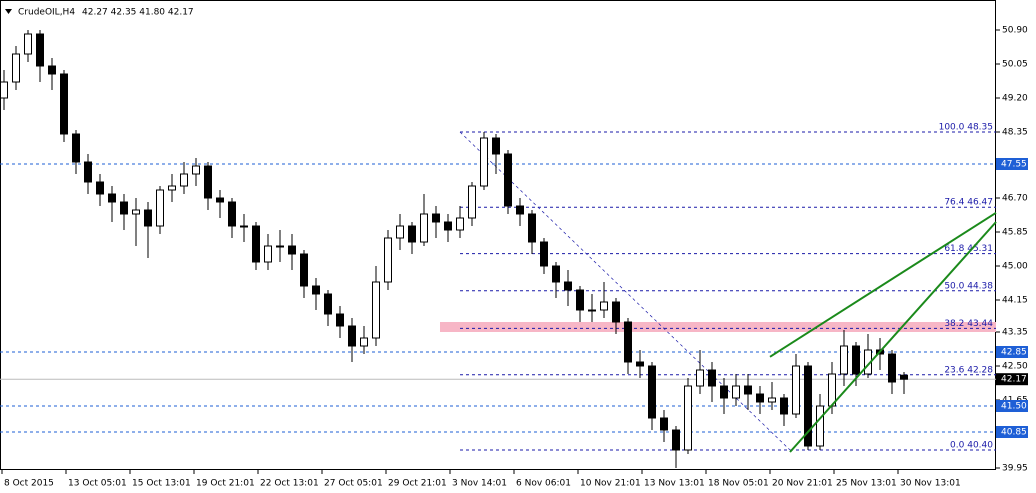 The image size is (1036, 493). Describe the element at coordinates (738, 484) in the screenshot. I see `x-tick-label: 18 Nov 05:01` at that location.